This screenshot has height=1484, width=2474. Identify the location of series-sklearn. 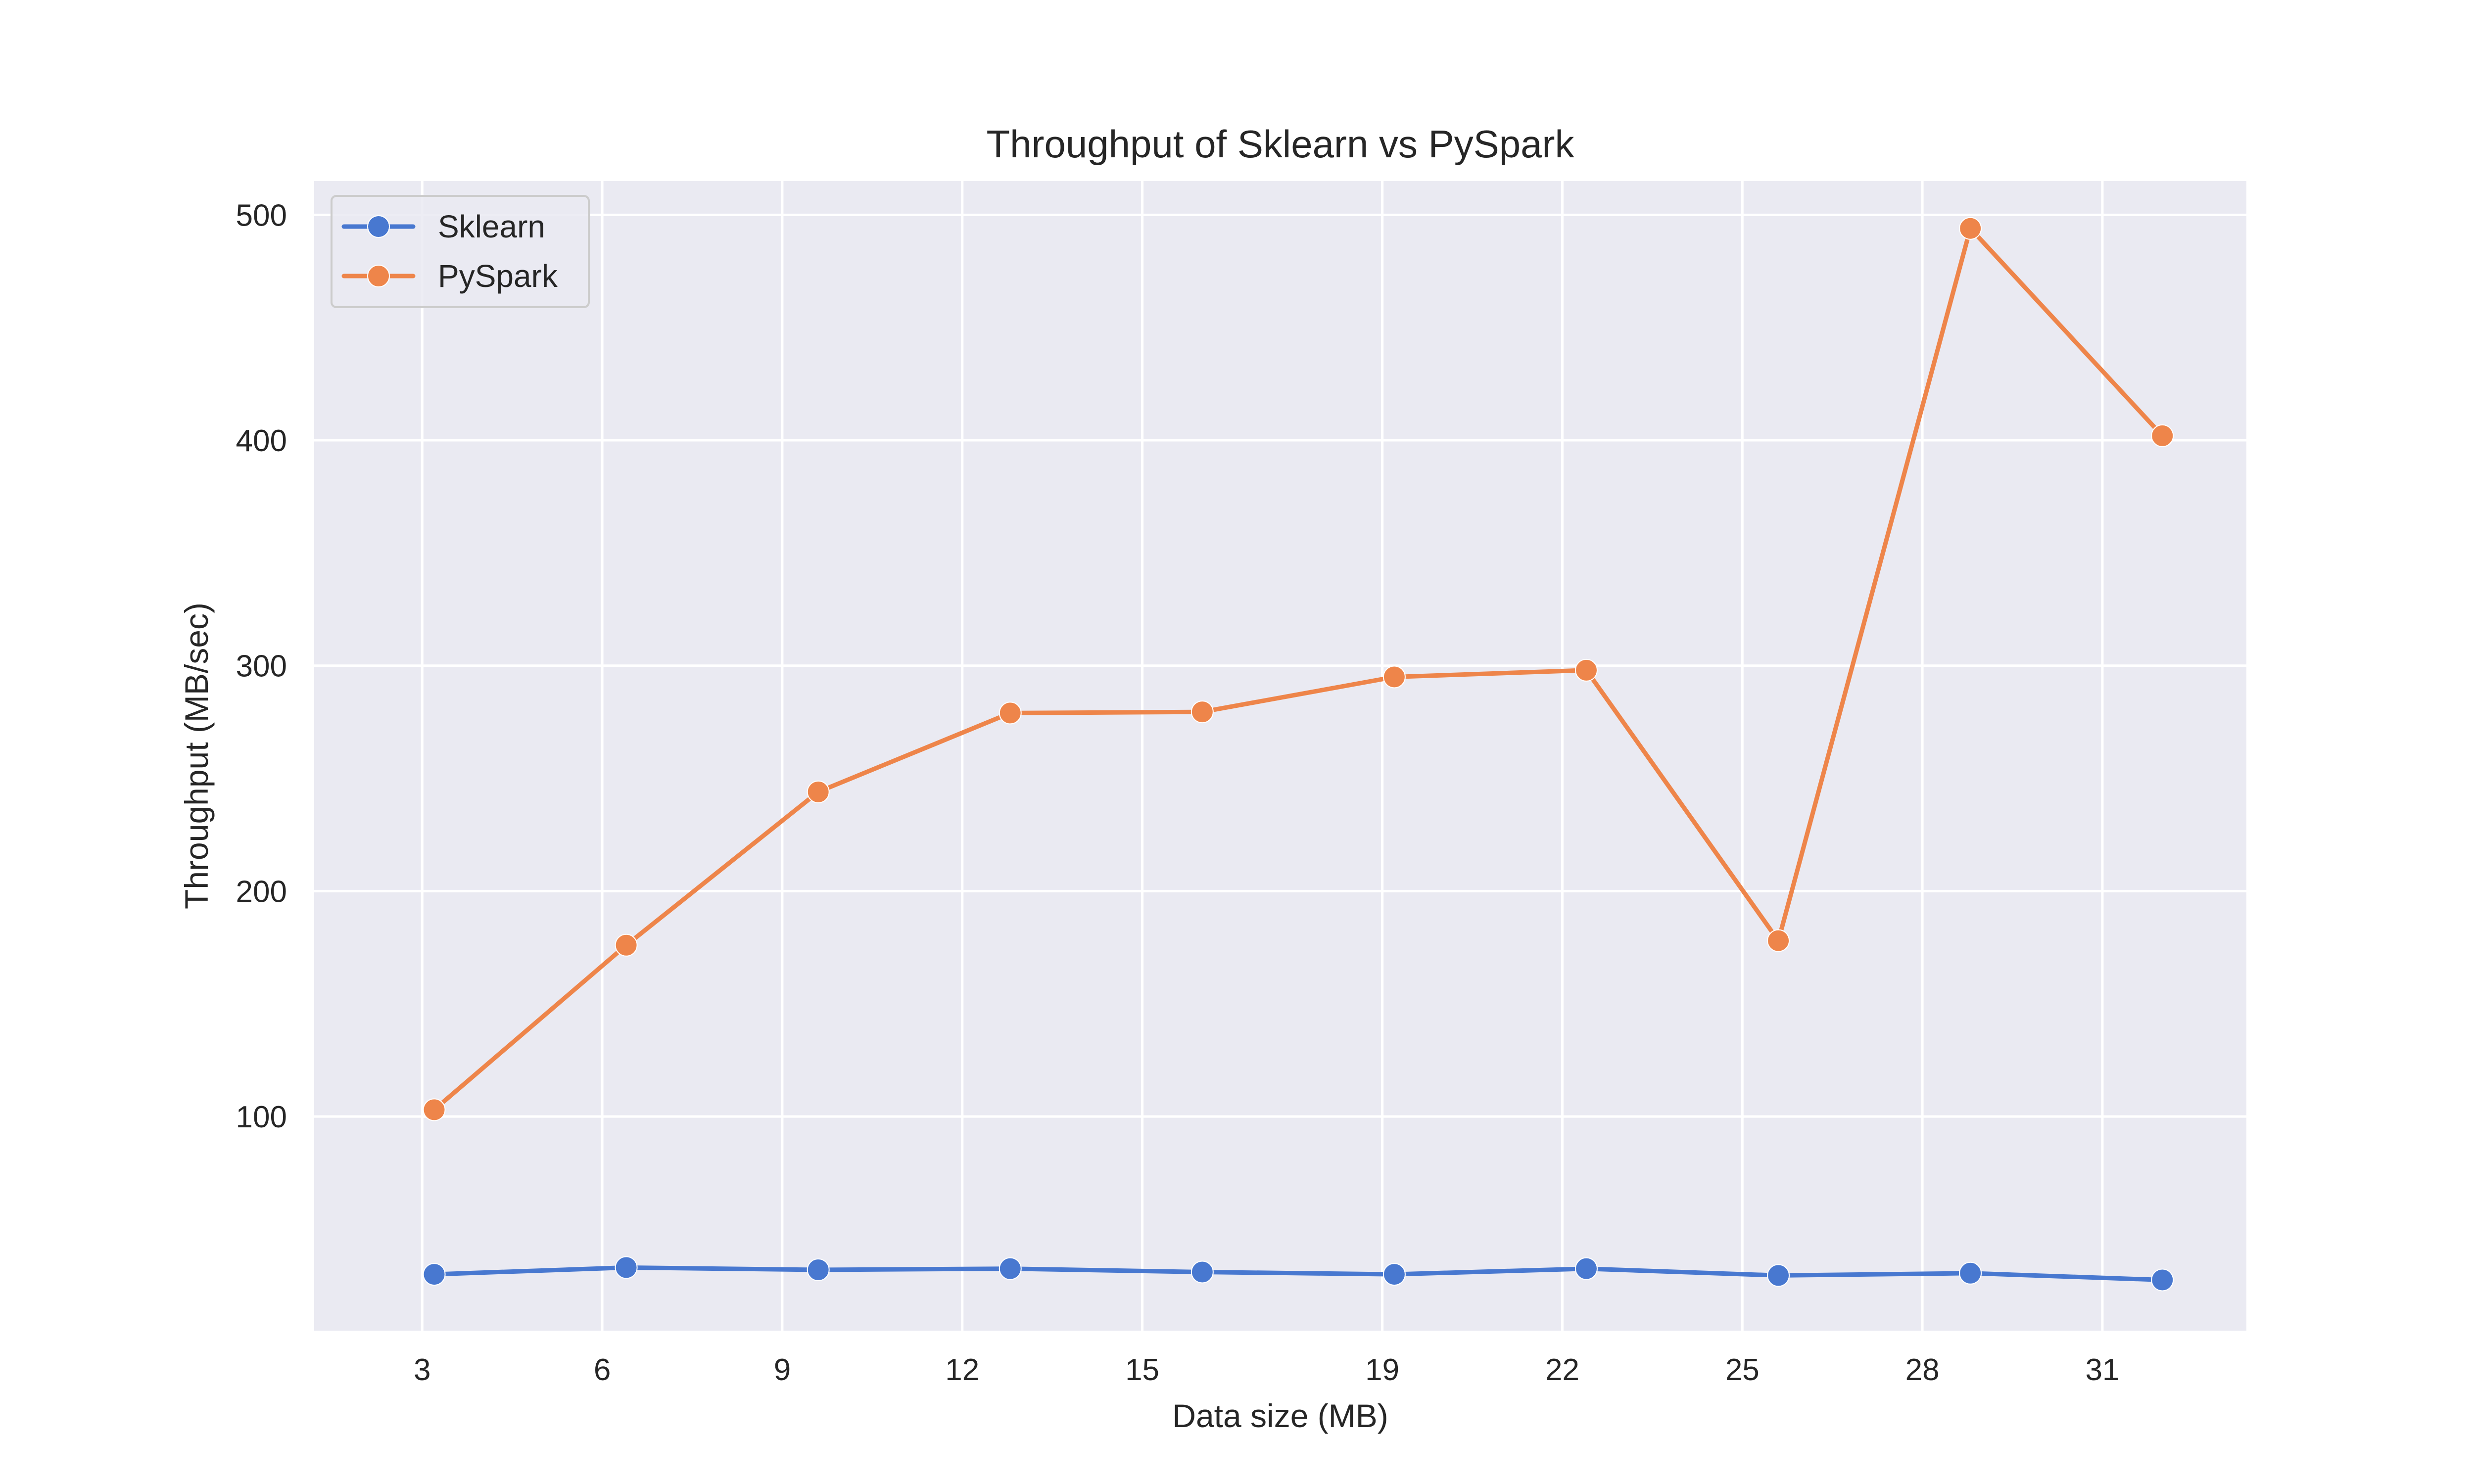
(1298, 1274).